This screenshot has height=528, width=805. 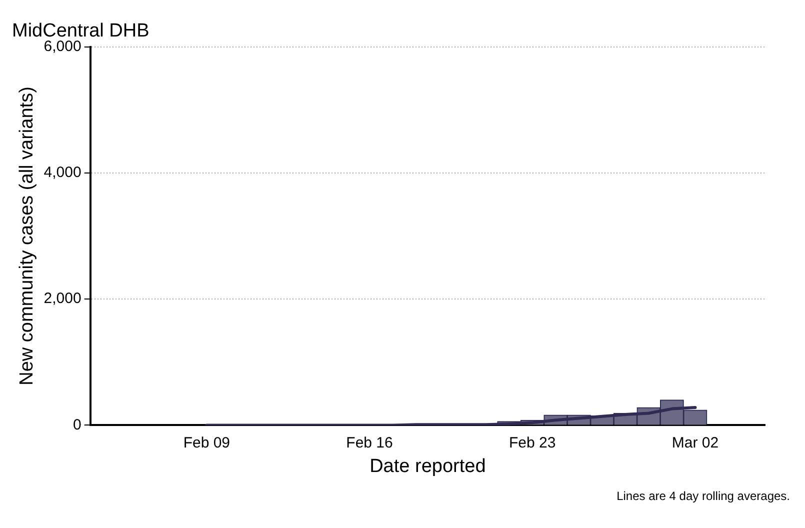 What do you see at coordinates (77, 425) in the screenshot?
I see `y-tick-label: 0` at bounding box center [77, 425].